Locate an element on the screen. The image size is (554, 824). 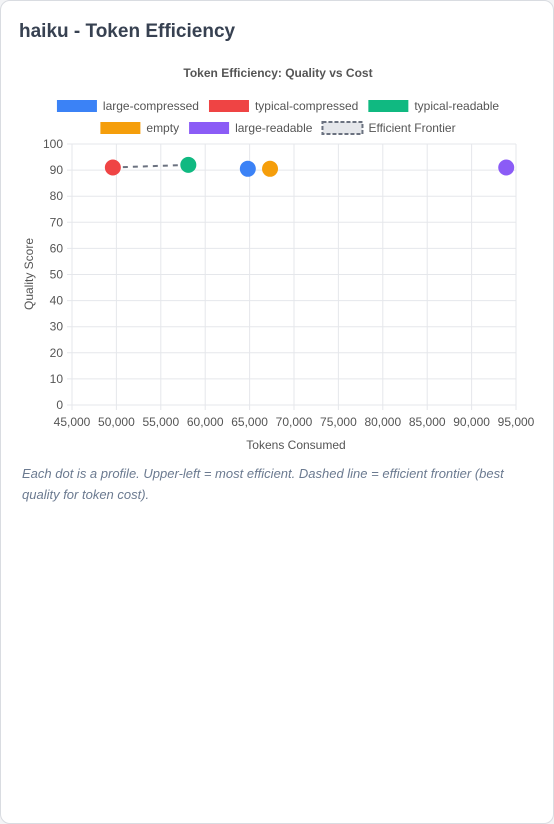
legend-label: empty is located at coordinates (162, 128).